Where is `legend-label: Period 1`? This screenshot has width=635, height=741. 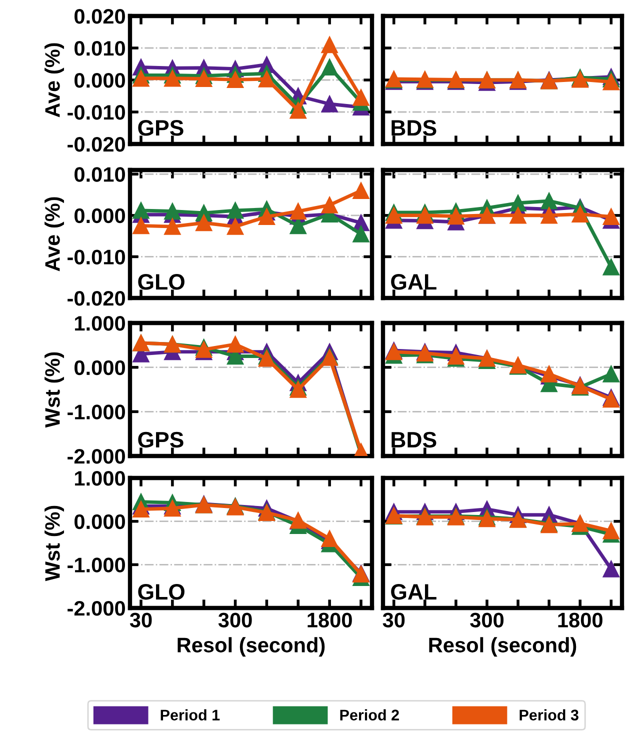 legend-label: Period 1 is located at coordinates (190, 714).